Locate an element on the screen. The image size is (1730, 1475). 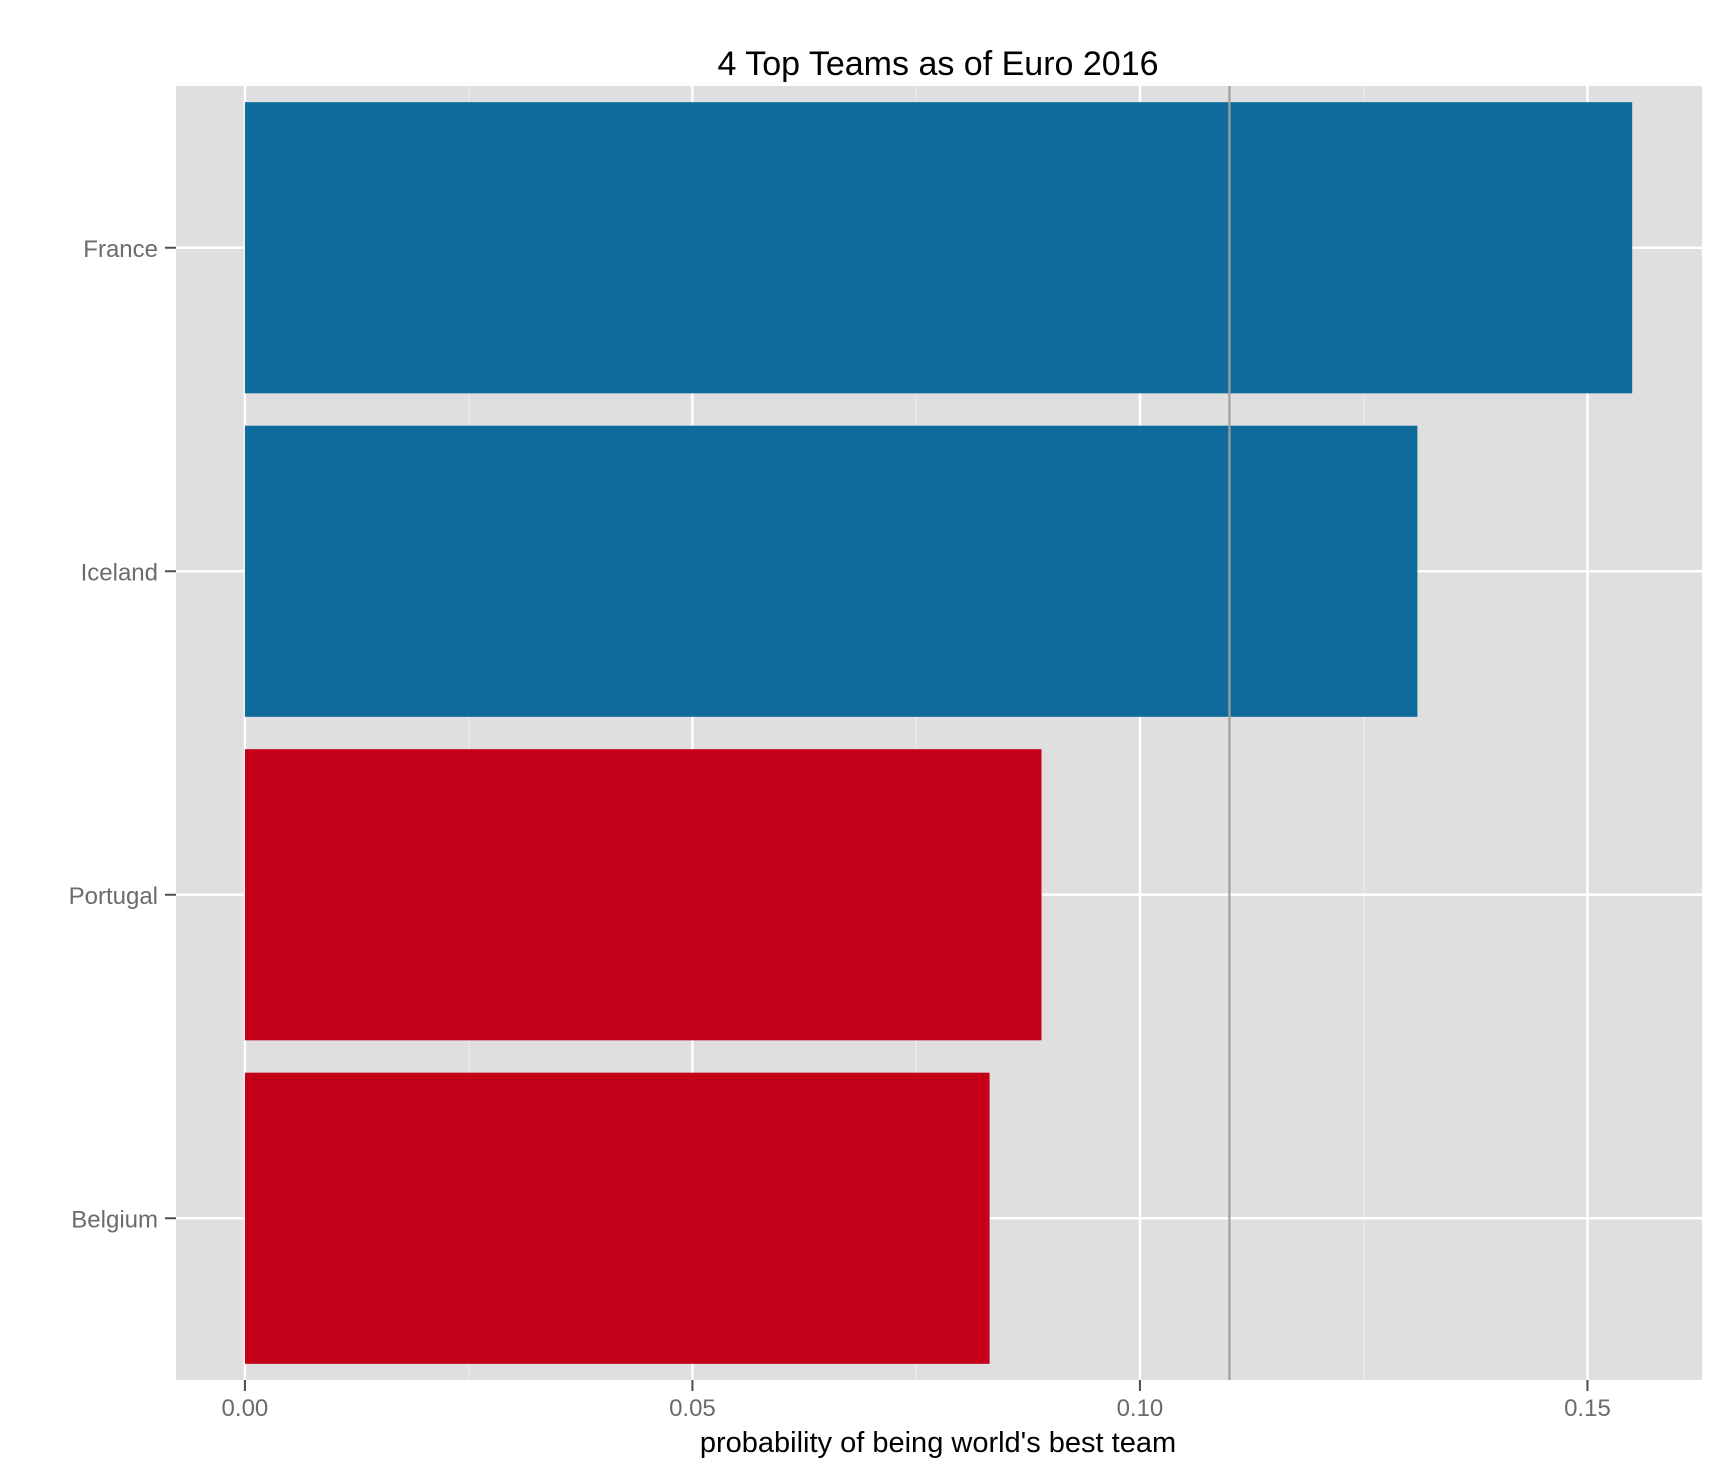
y-axis: France Iceland Portugal Belgium is located at coordinates (122, 734).